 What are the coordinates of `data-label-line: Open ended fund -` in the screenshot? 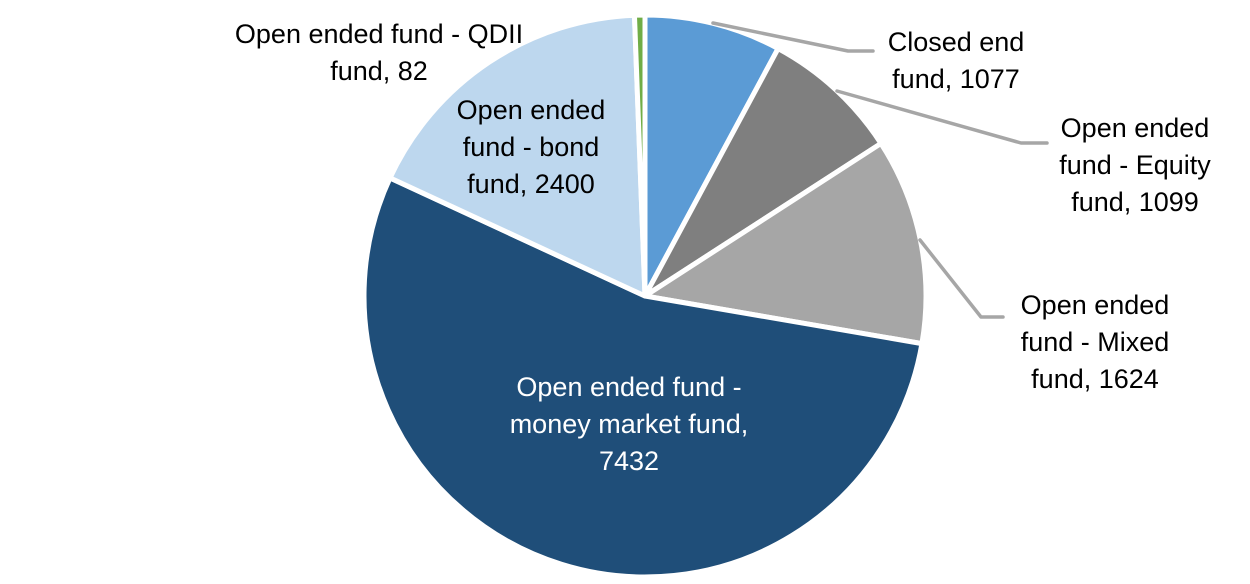 It's located at (629, 387).